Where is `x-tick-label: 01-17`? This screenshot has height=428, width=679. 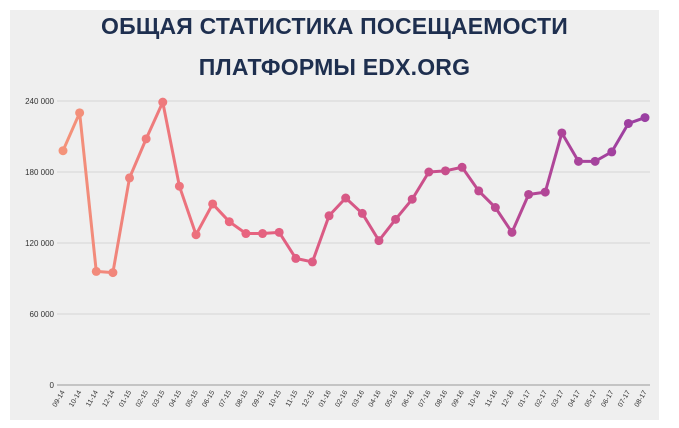 x-tick-label: 01-17 is located at coordinates (524, 398).